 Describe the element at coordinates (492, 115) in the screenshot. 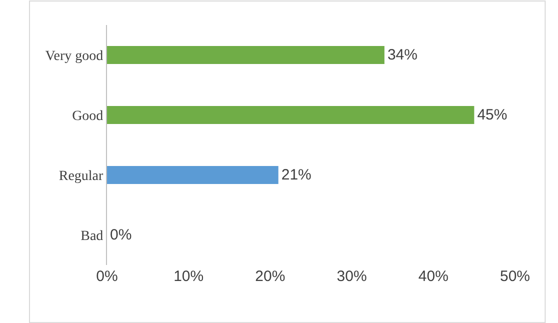

I see `data-label: 45%` at that location.